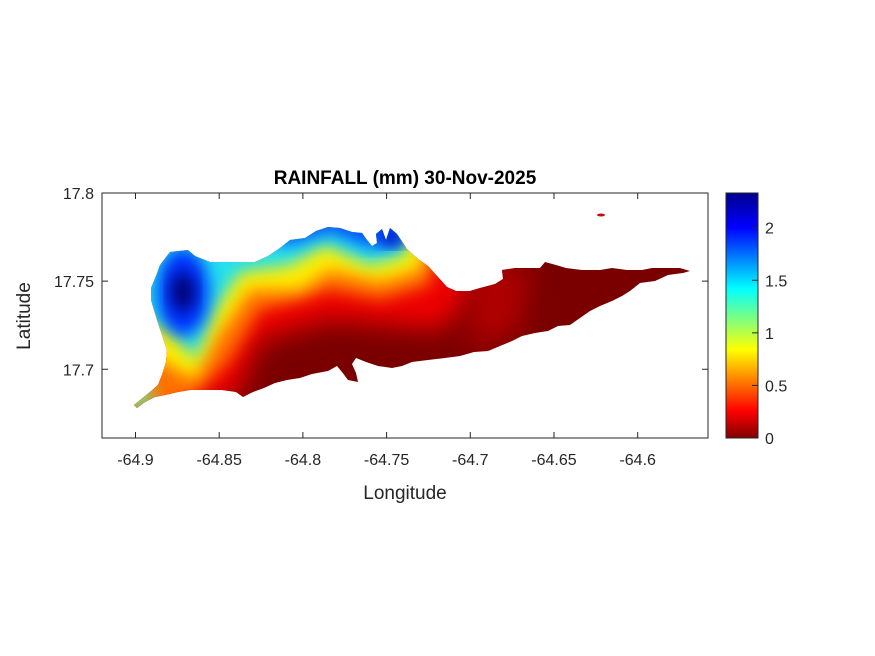 The image size is (875, 656). Describe the element at coordinates (776, 386) in the screenshot. I see `colorbar-tick-label: 0.5` at that location.